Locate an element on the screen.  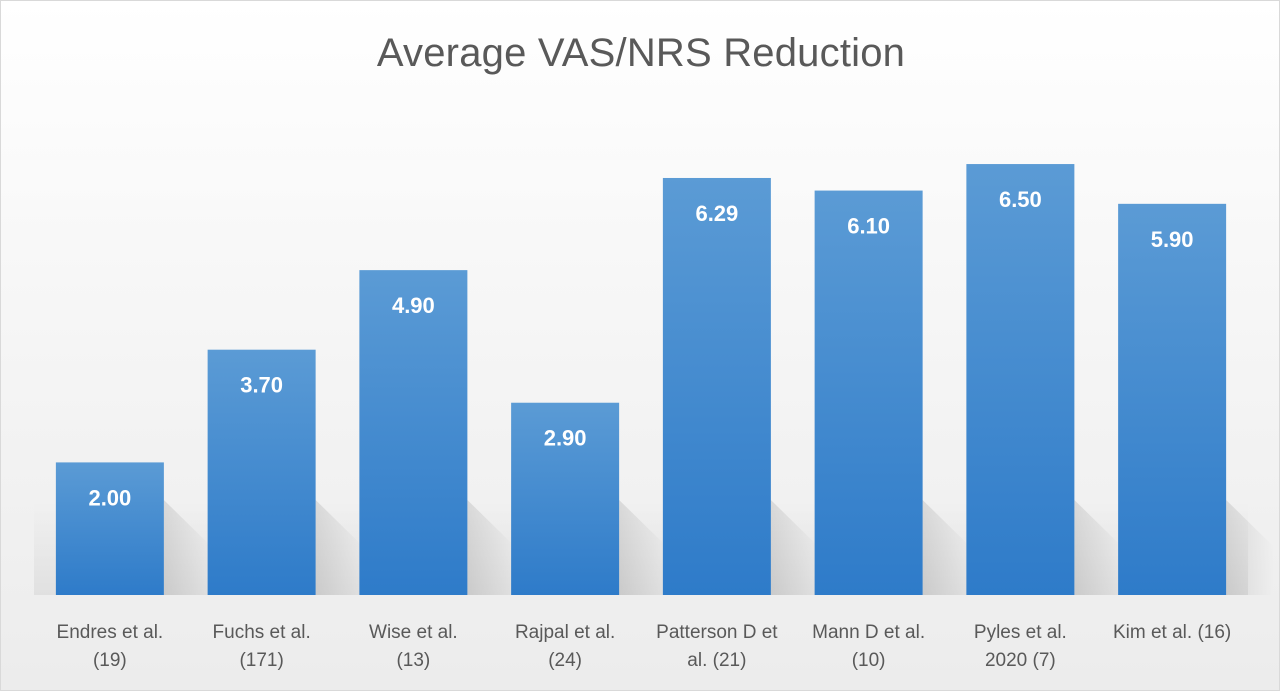
category-label: (10) is located at coordinates (869, 660).